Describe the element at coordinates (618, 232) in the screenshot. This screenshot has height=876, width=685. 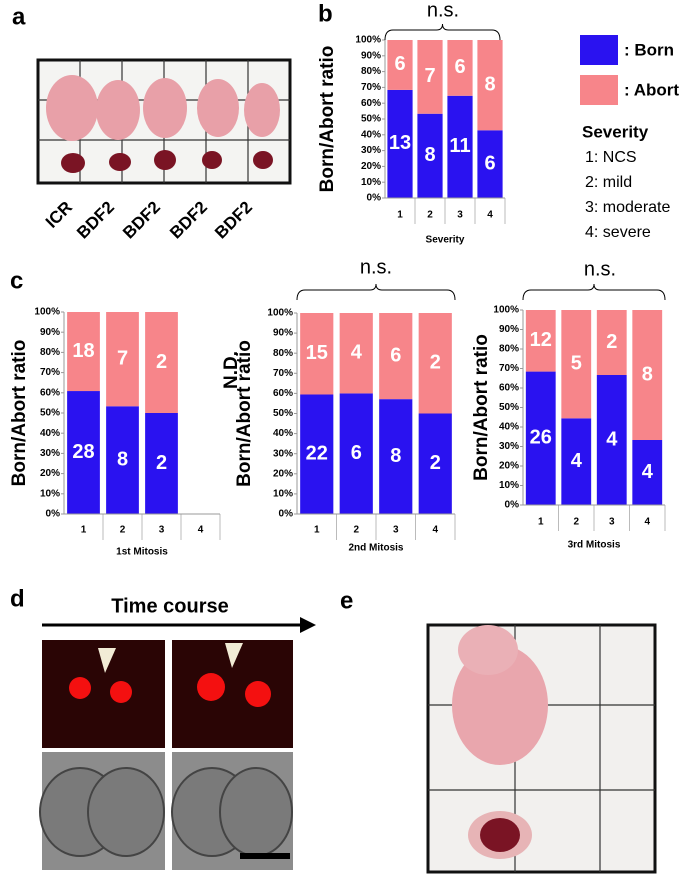
I see `legend-note-item: 4: severe` at that location.